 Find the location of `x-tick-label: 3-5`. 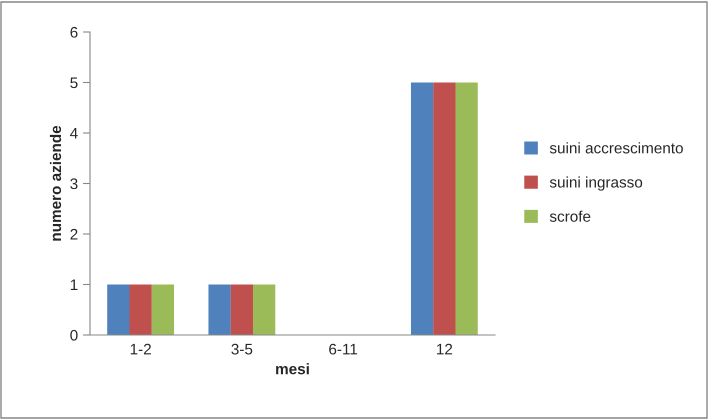

x-tick-label: 3-5 is located at coordinates (241, 349).